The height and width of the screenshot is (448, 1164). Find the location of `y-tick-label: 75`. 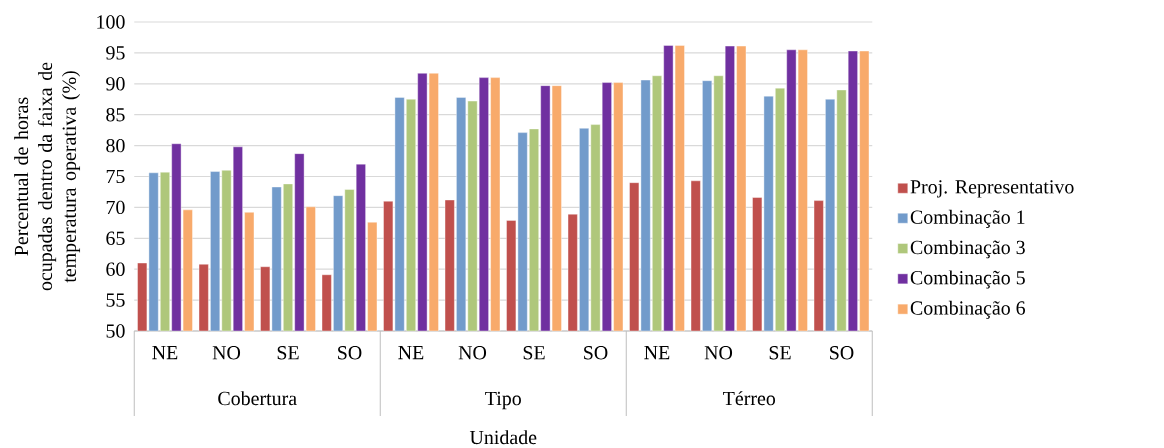

y-tick-label: 75 is located at coordinates (115, 176).